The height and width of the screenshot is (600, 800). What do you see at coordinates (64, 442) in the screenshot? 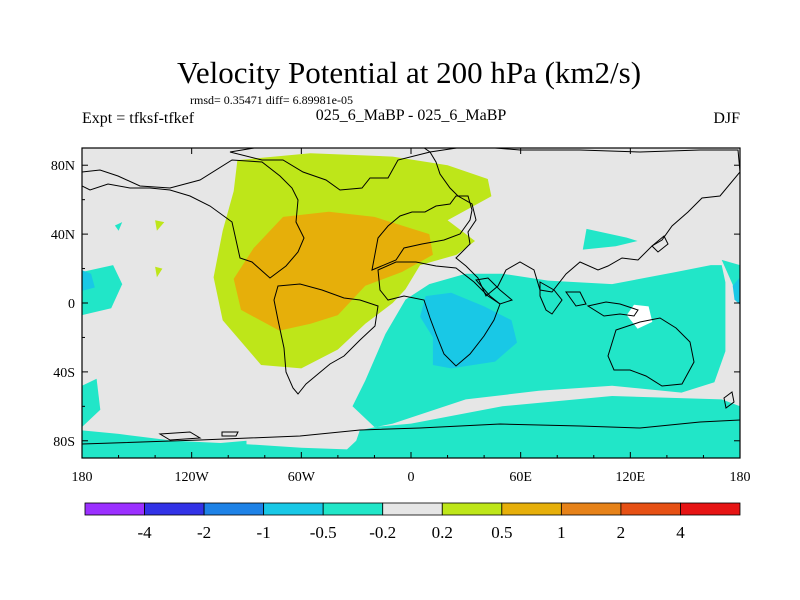
I see `y-tick-label: 80S` at bounding box center [64, 442].